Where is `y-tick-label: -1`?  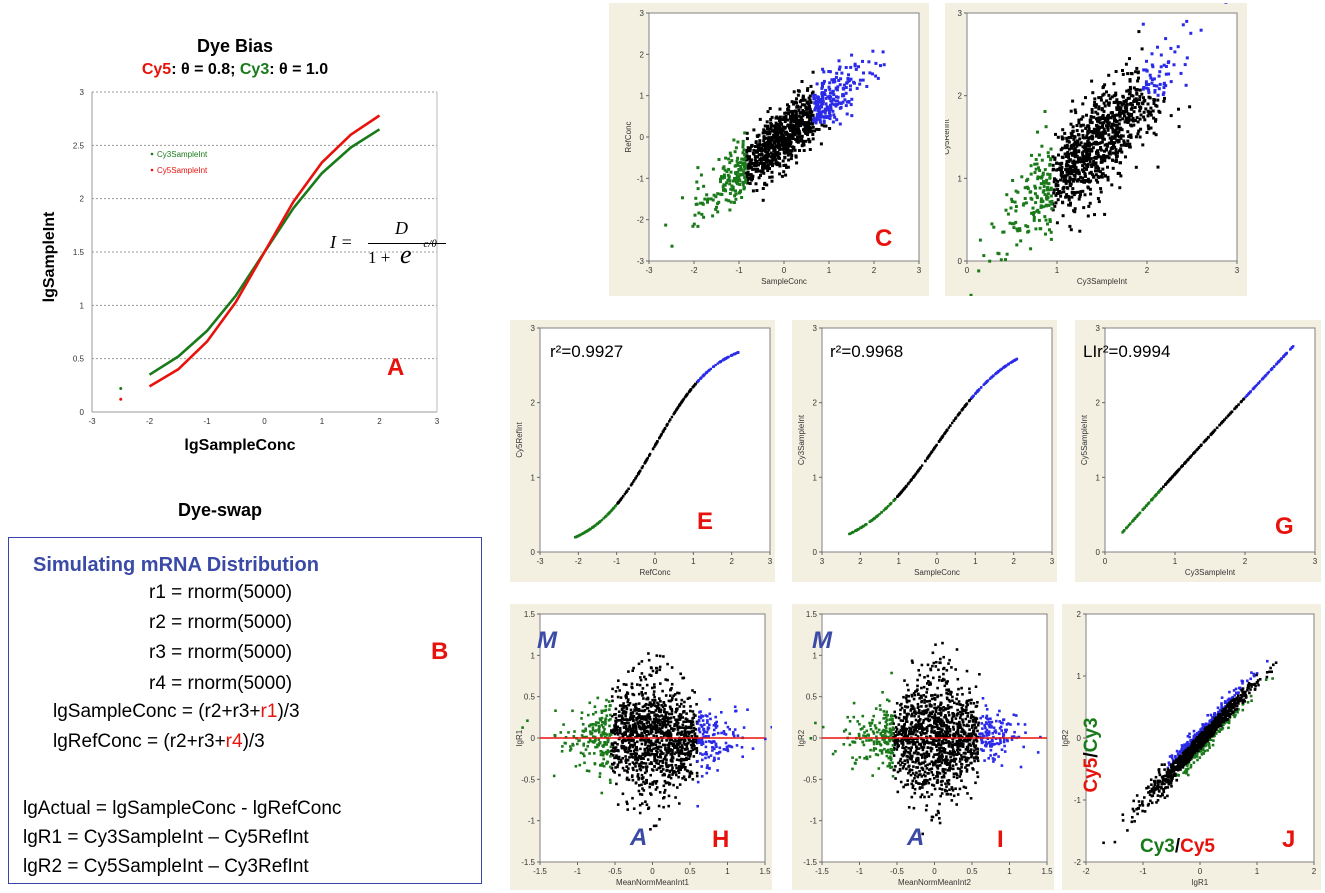
y-tick-label: -1 is located at coordinates (641, 178).